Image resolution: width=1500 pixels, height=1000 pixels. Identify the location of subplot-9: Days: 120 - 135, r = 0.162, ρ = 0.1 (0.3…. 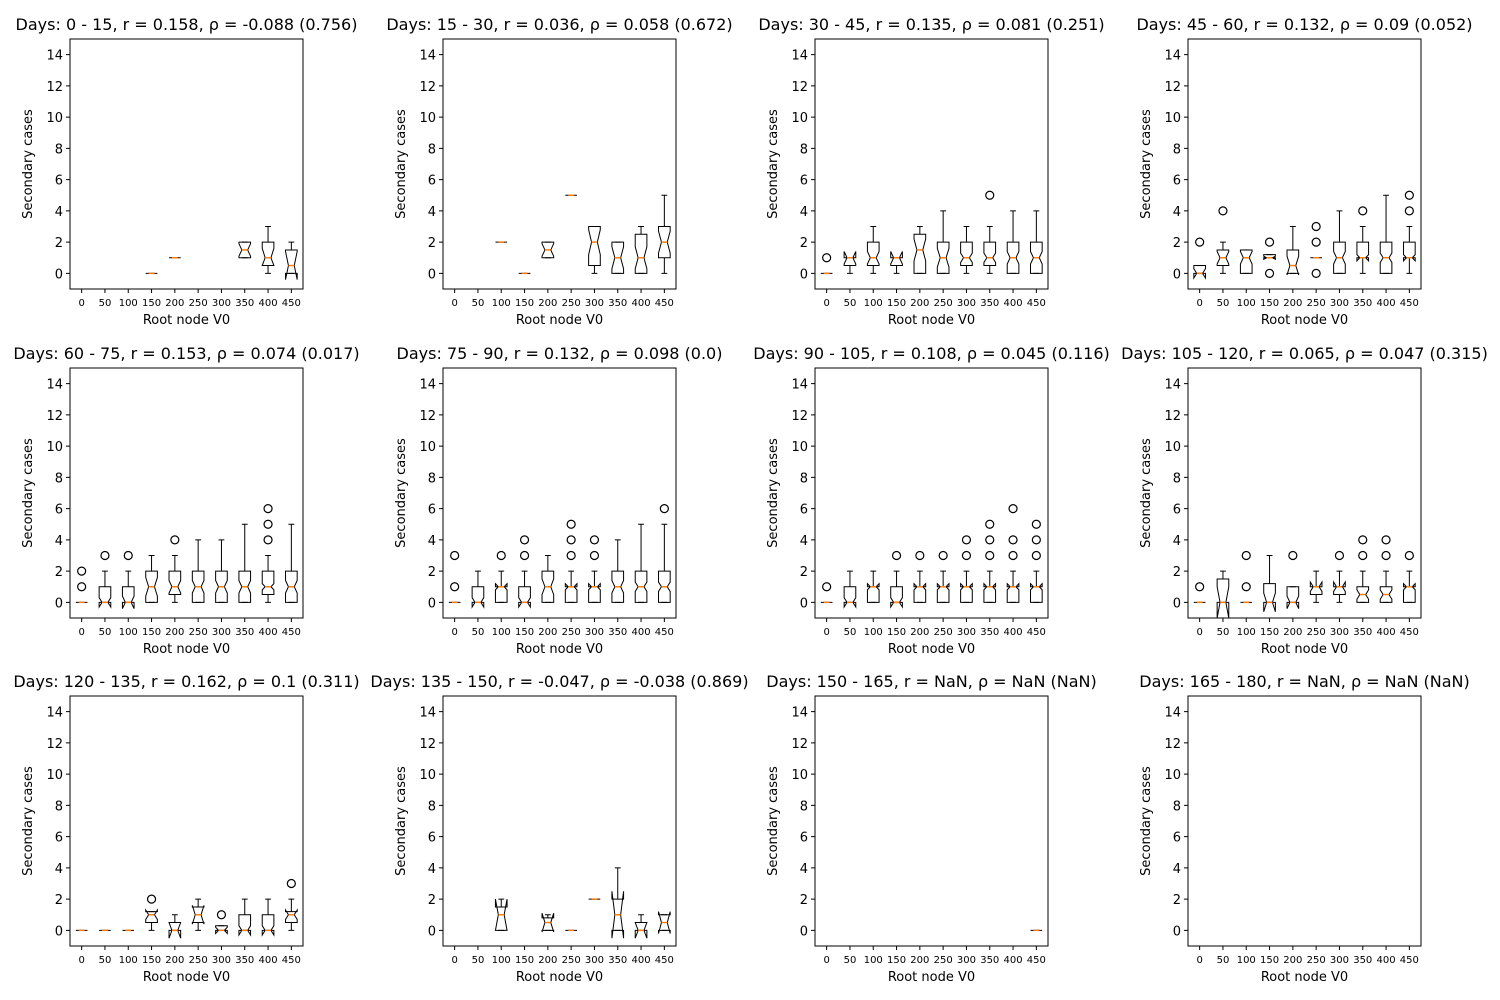
(186, 828).